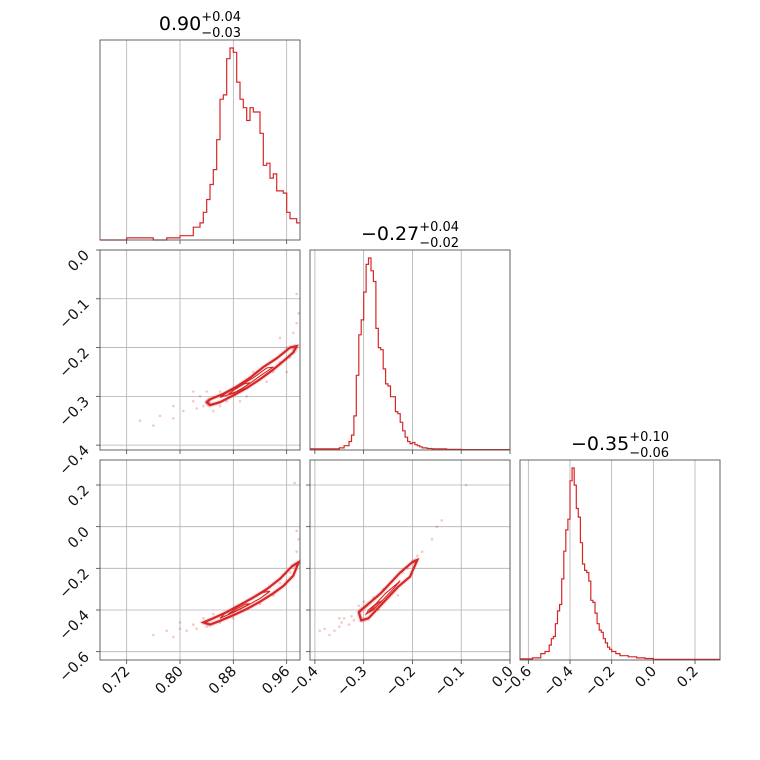 The width and height of the screenshot is (760, 760). Describe the element at coordinates (221, 33) in the screenshot. I see `param-0-title-minus: −0.03` at that location.